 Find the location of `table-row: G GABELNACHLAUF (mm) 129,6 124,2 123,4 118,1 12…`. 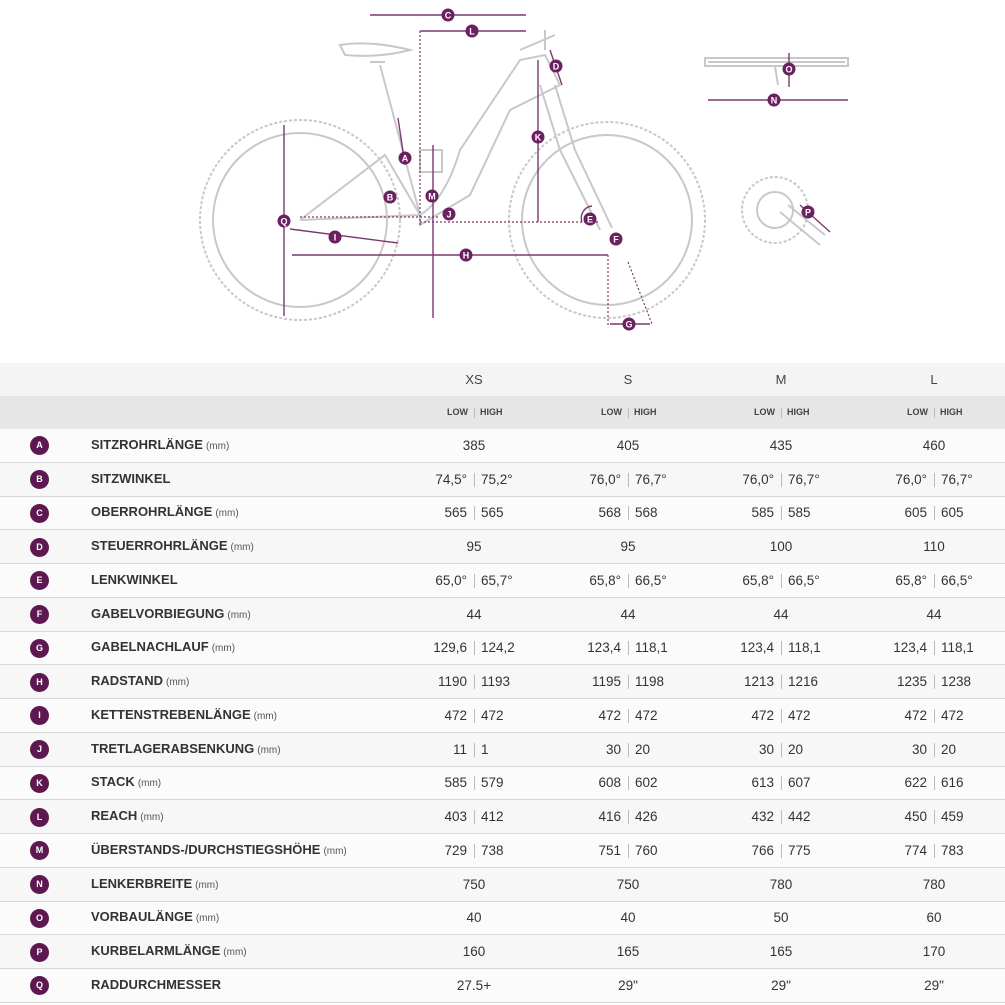

table-row: G GABELNACHLAUF (mm) 129,6 124,2 123,4 118,1 12… is located at coordinates (502, 648).